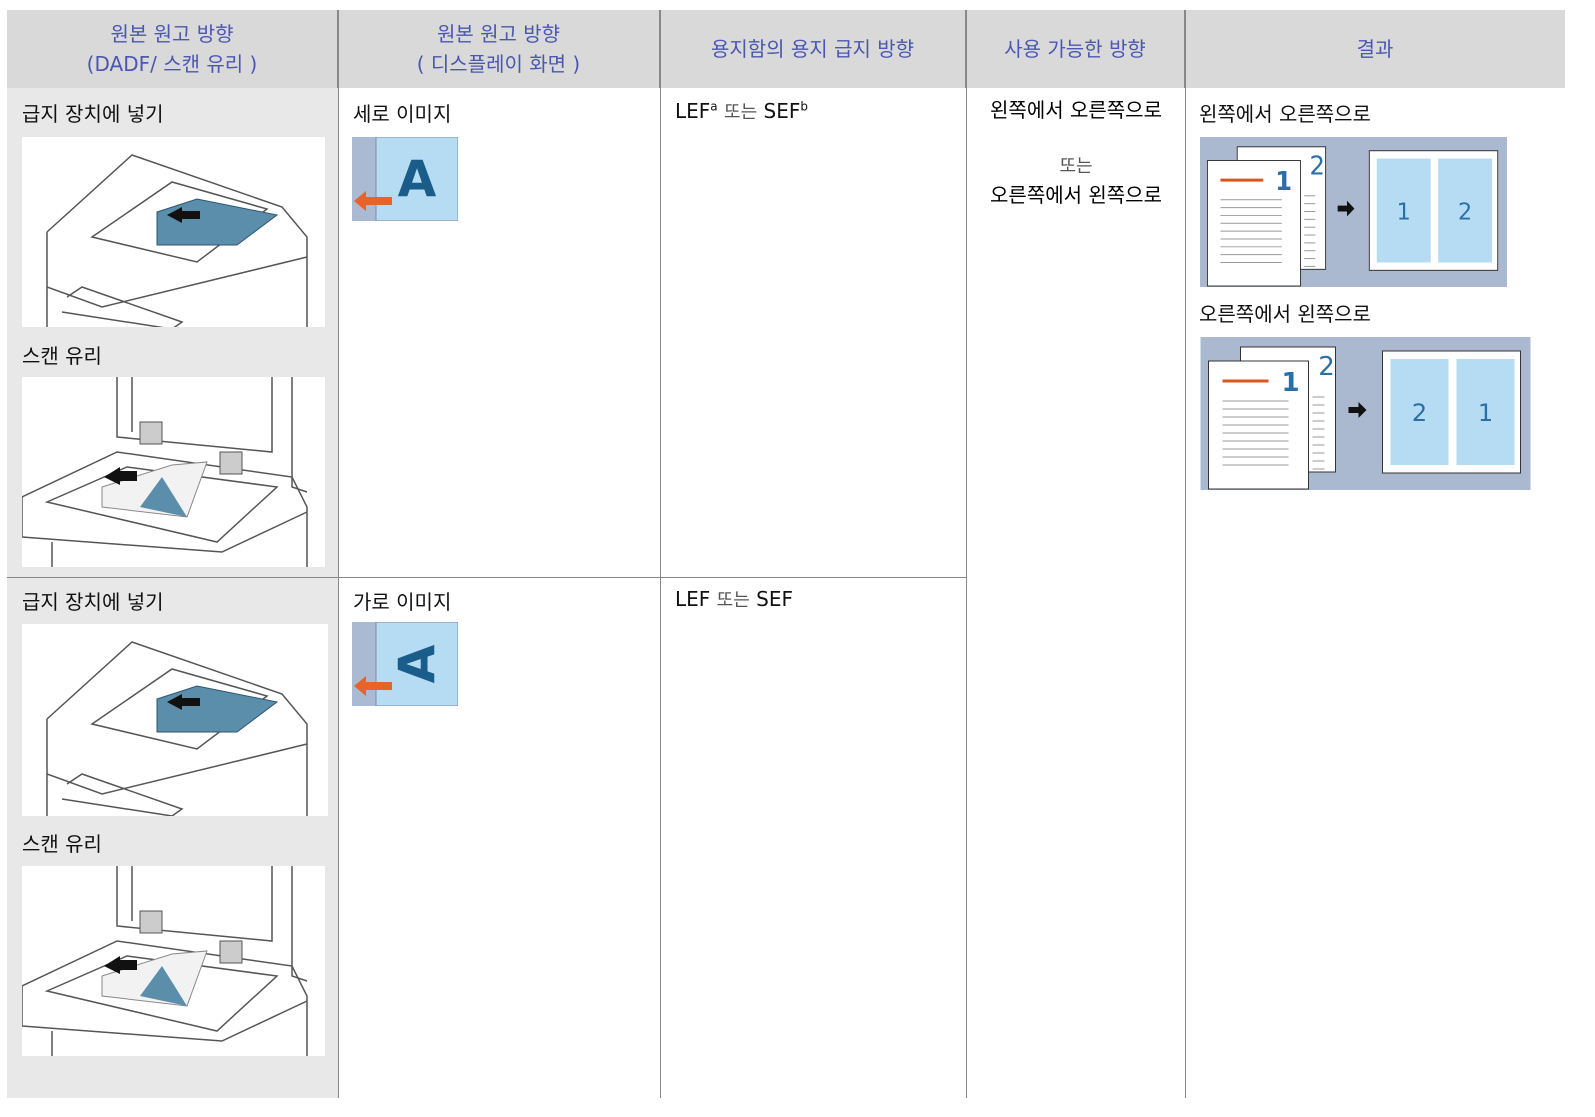 The height and width of the screenshot is (1117, 1595). Describe the element at coordinates (498, 64) in the screenshot. I see `header-text: ( 디스플레이 화면 )` at that location.